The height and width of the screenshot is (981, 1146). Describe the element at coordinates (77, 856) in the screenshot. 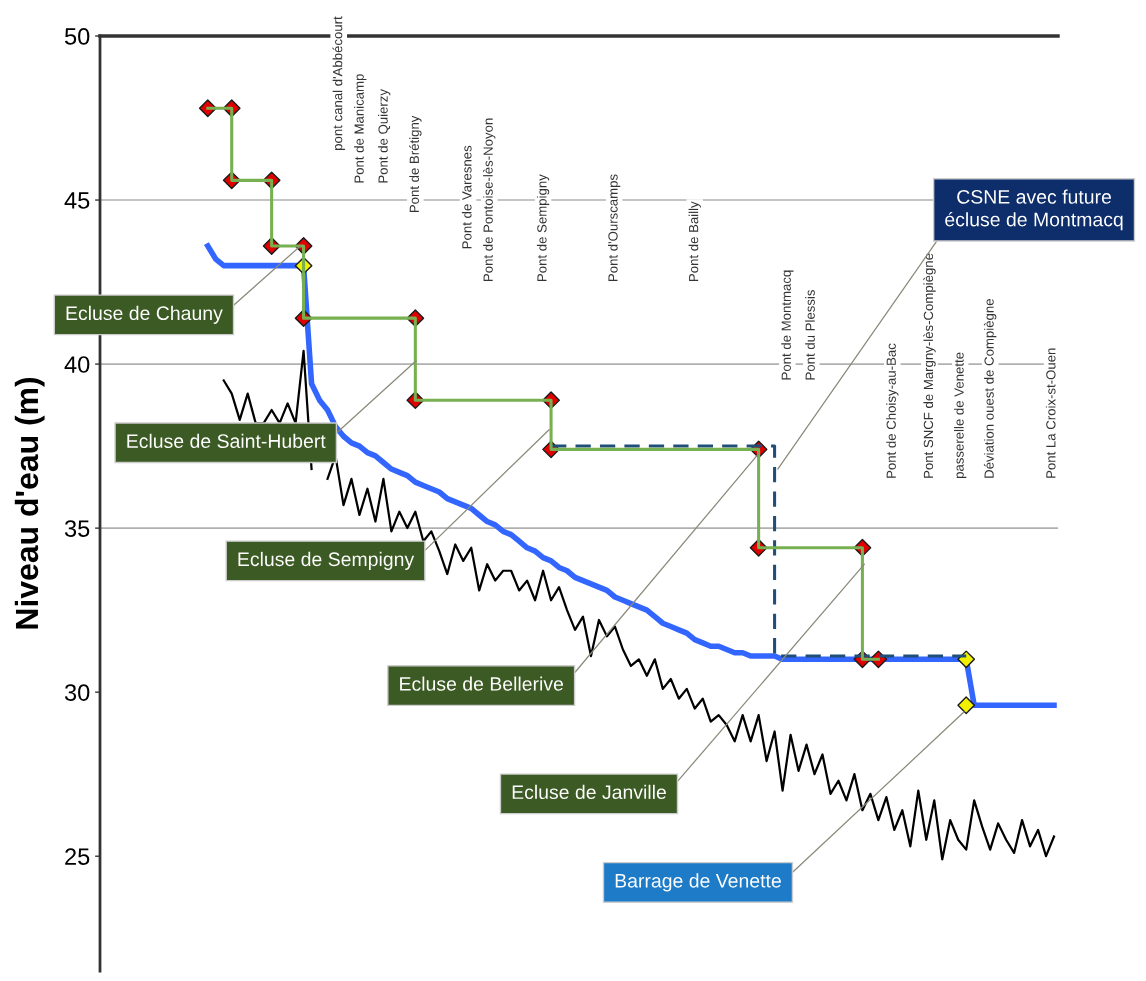

I see `y-tick-label: 25` at that location.